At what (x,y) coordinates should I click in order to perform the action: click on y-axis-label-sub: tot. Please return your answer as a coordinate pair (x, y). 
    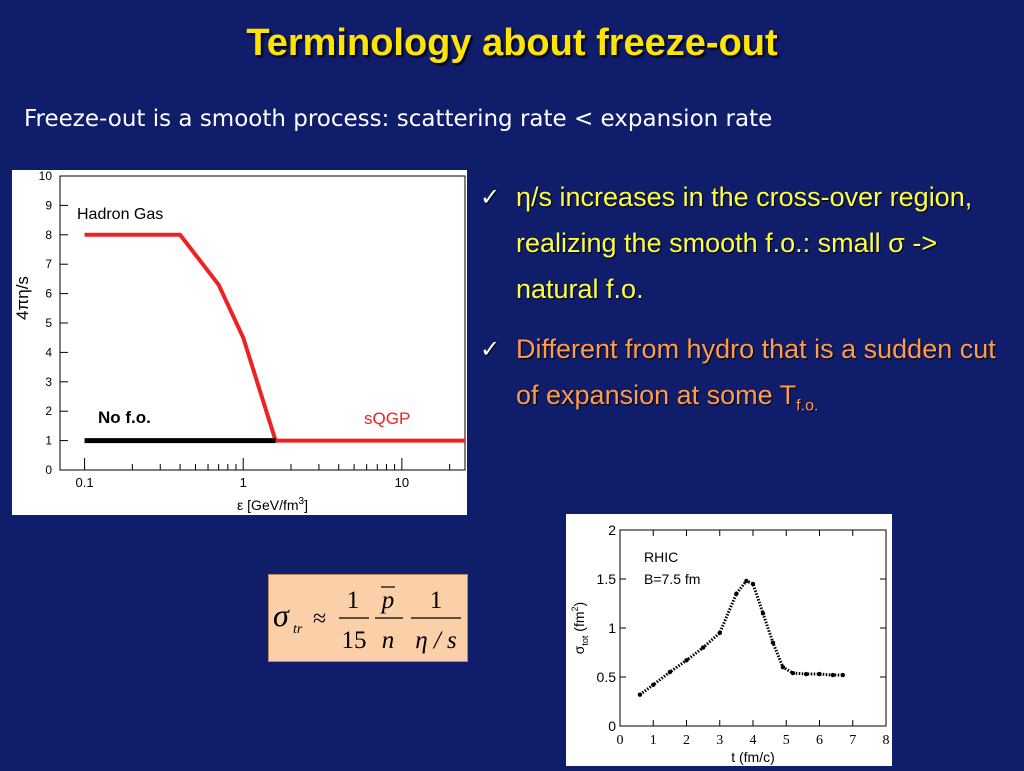
    Looking at the image, I should click on (585, 640).